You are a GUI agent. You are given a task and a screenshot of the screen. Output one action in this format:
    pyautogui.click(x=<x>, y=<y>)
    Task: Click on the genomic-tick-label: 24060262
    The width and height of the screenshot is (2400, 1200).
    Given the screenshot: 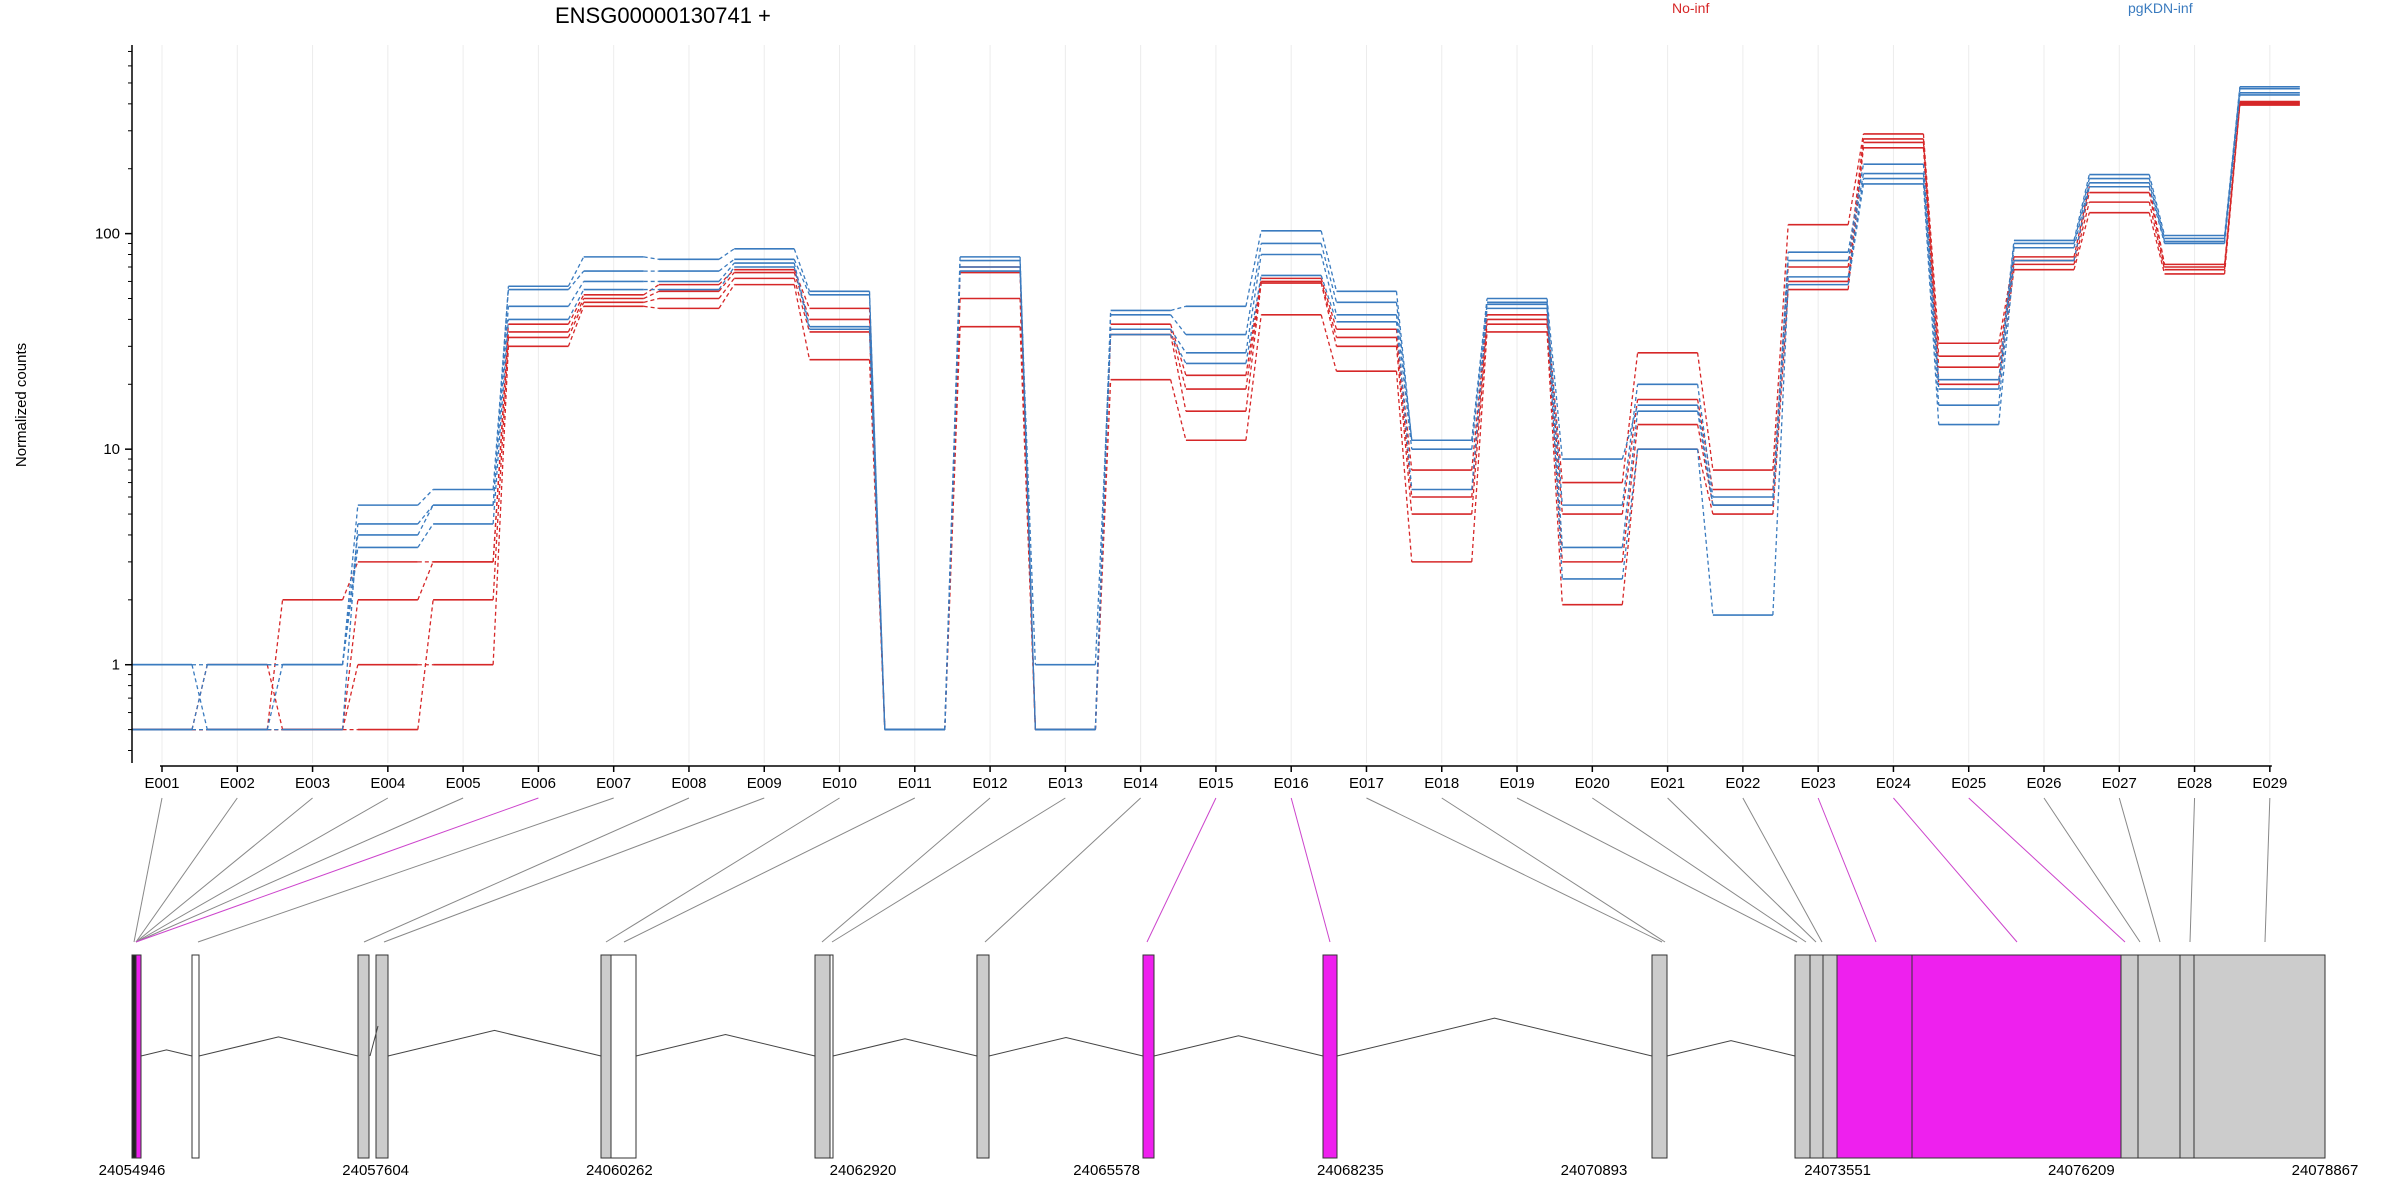 What is the action you would take?
    pyautogui.click(x=619, y=1170)
    